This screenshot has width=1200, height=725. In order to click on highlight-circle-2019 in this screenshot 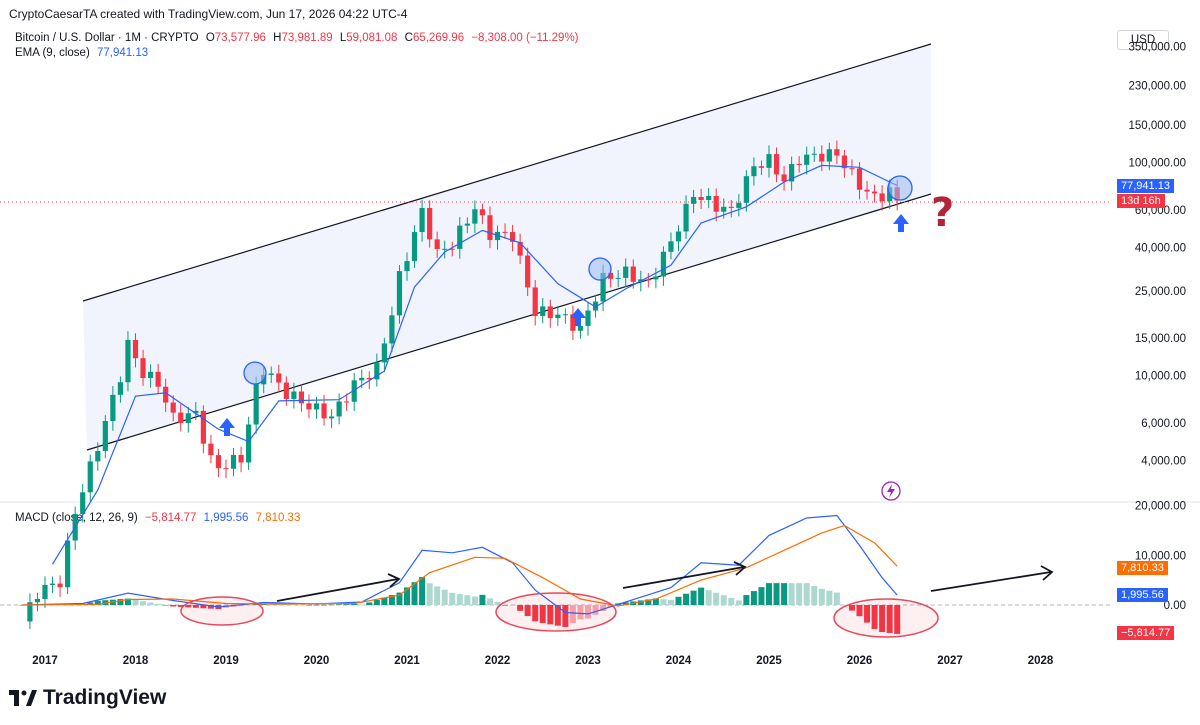, I will do `click(255, 373)`.